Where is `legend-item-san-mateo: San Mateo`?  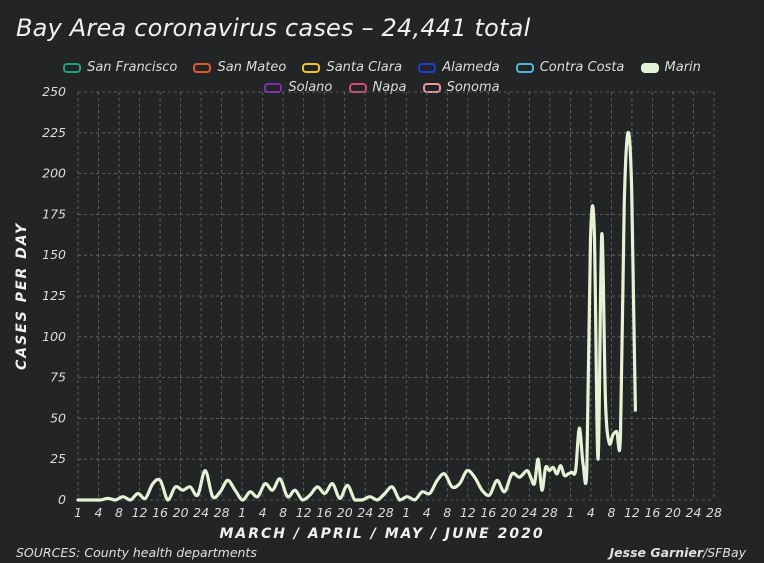
legend-item-san-mateo: San Mateo is located at coordinates (239, 67).